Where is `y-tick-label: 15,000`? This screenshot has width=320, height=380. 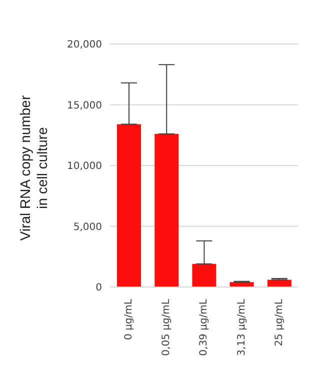 y-tick-label: 15,000 is located at coordinates (84, 106).